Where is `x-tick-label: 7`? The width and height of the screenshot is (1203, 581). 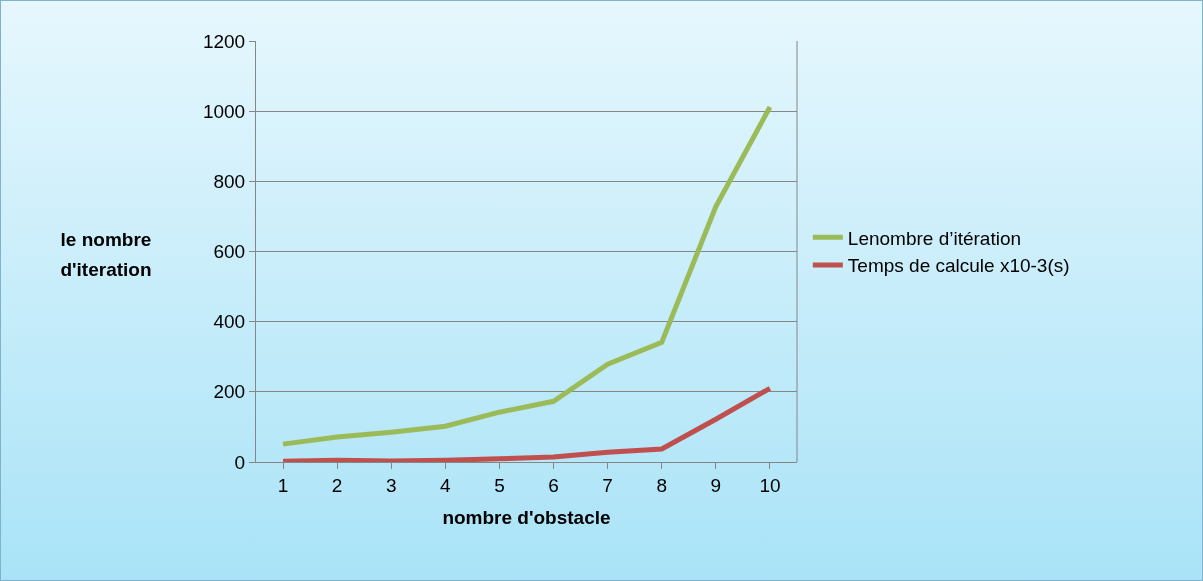
x-tick-label: 7 is located at coordinates (607, 485).